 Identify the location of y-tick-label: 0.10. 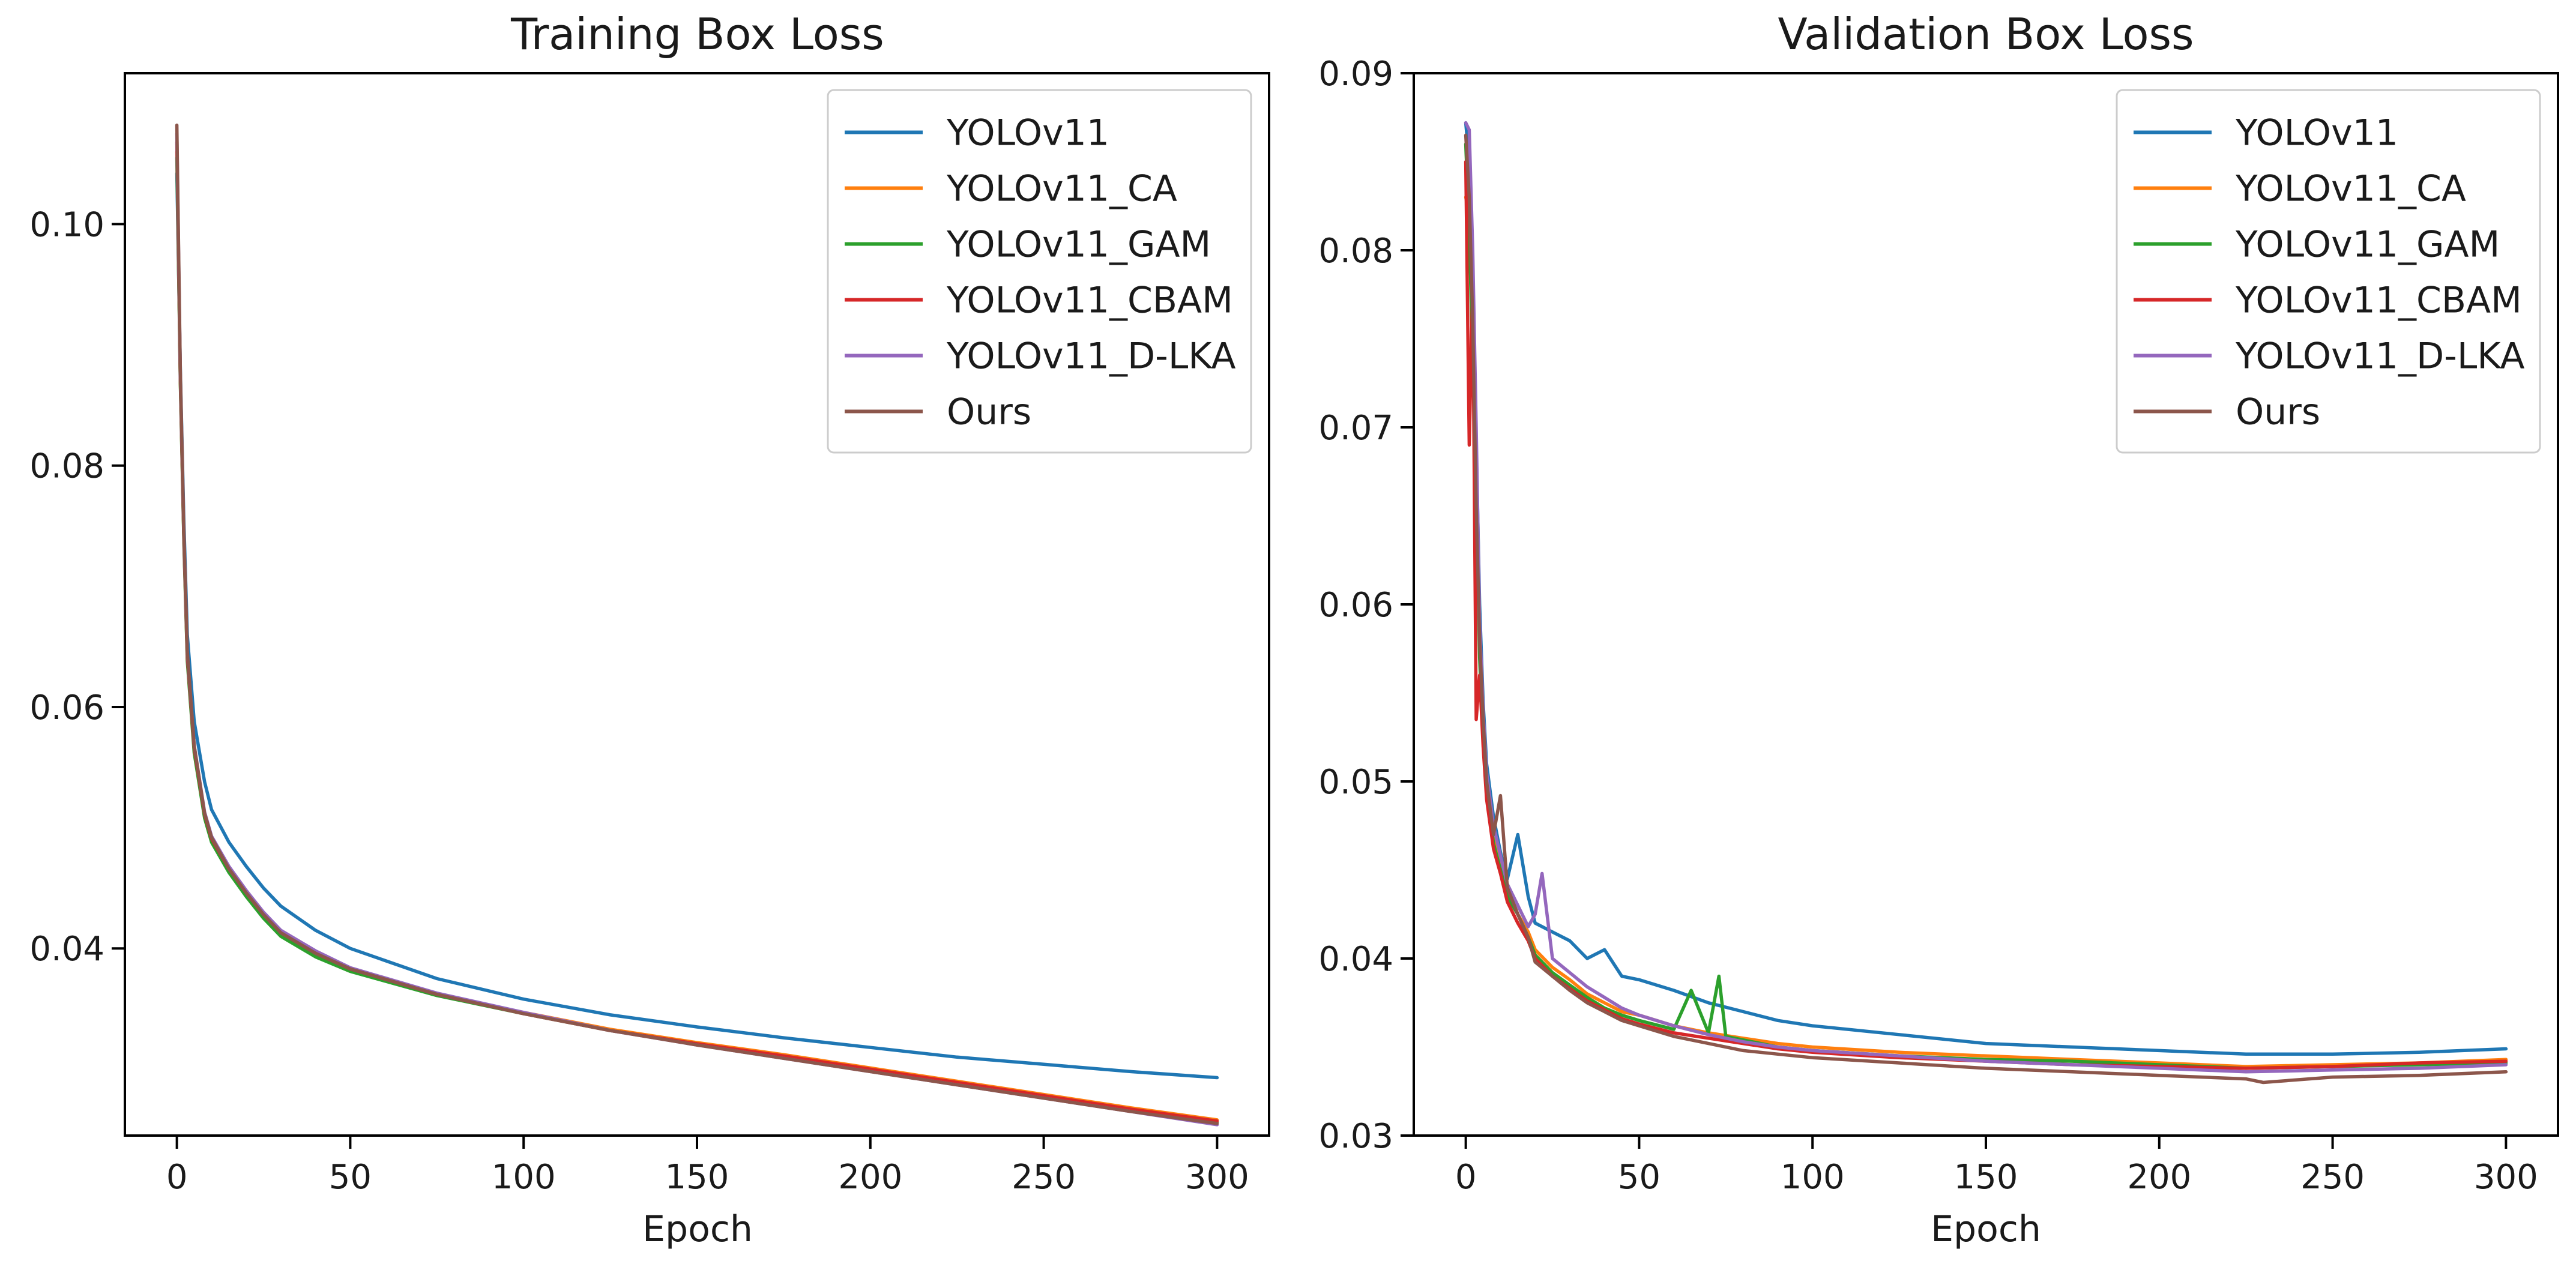
(66, 225).